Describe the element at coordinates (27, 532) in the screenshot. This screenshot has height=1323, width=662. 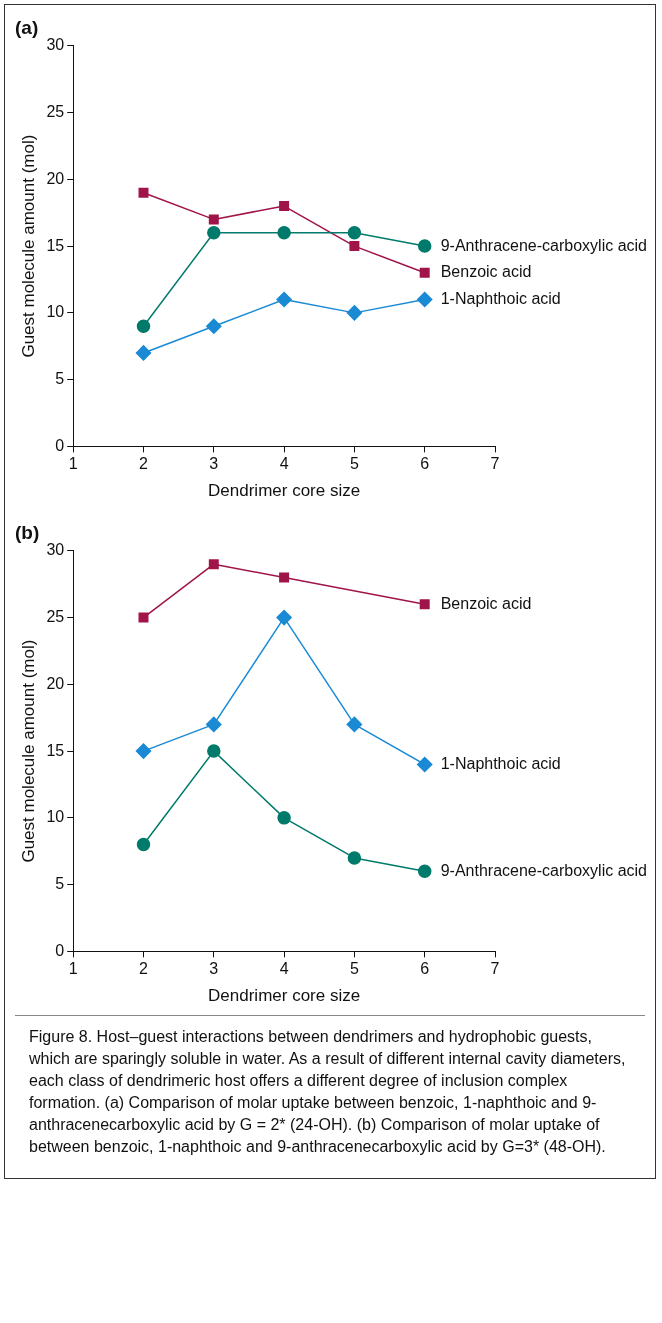
I see `chart-title: (b)` at that location.